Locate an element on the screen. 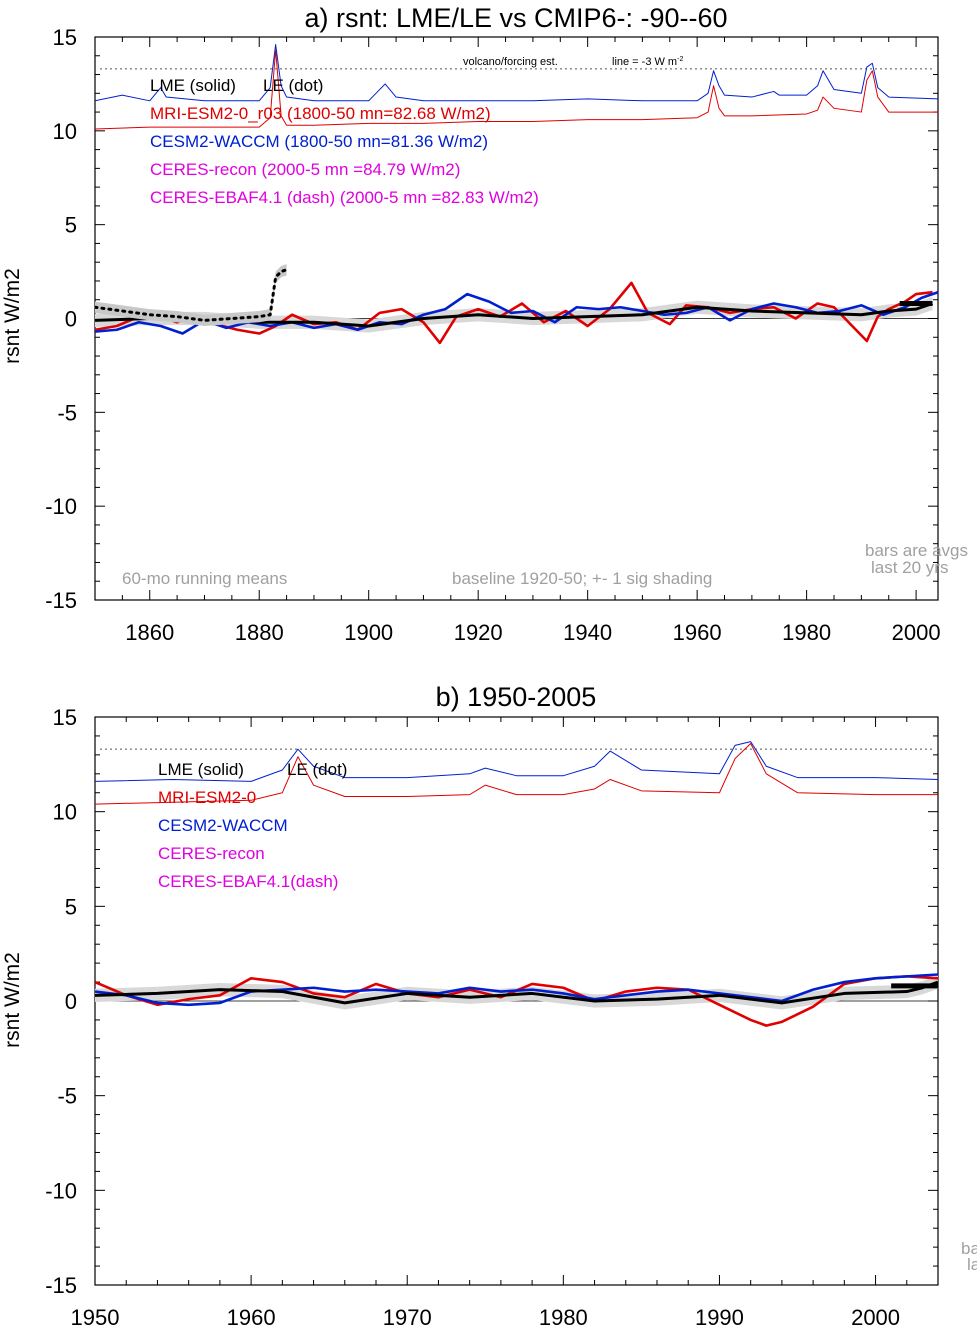  running-mean-note: 60-mo running means is located at coordinates (204, 578).